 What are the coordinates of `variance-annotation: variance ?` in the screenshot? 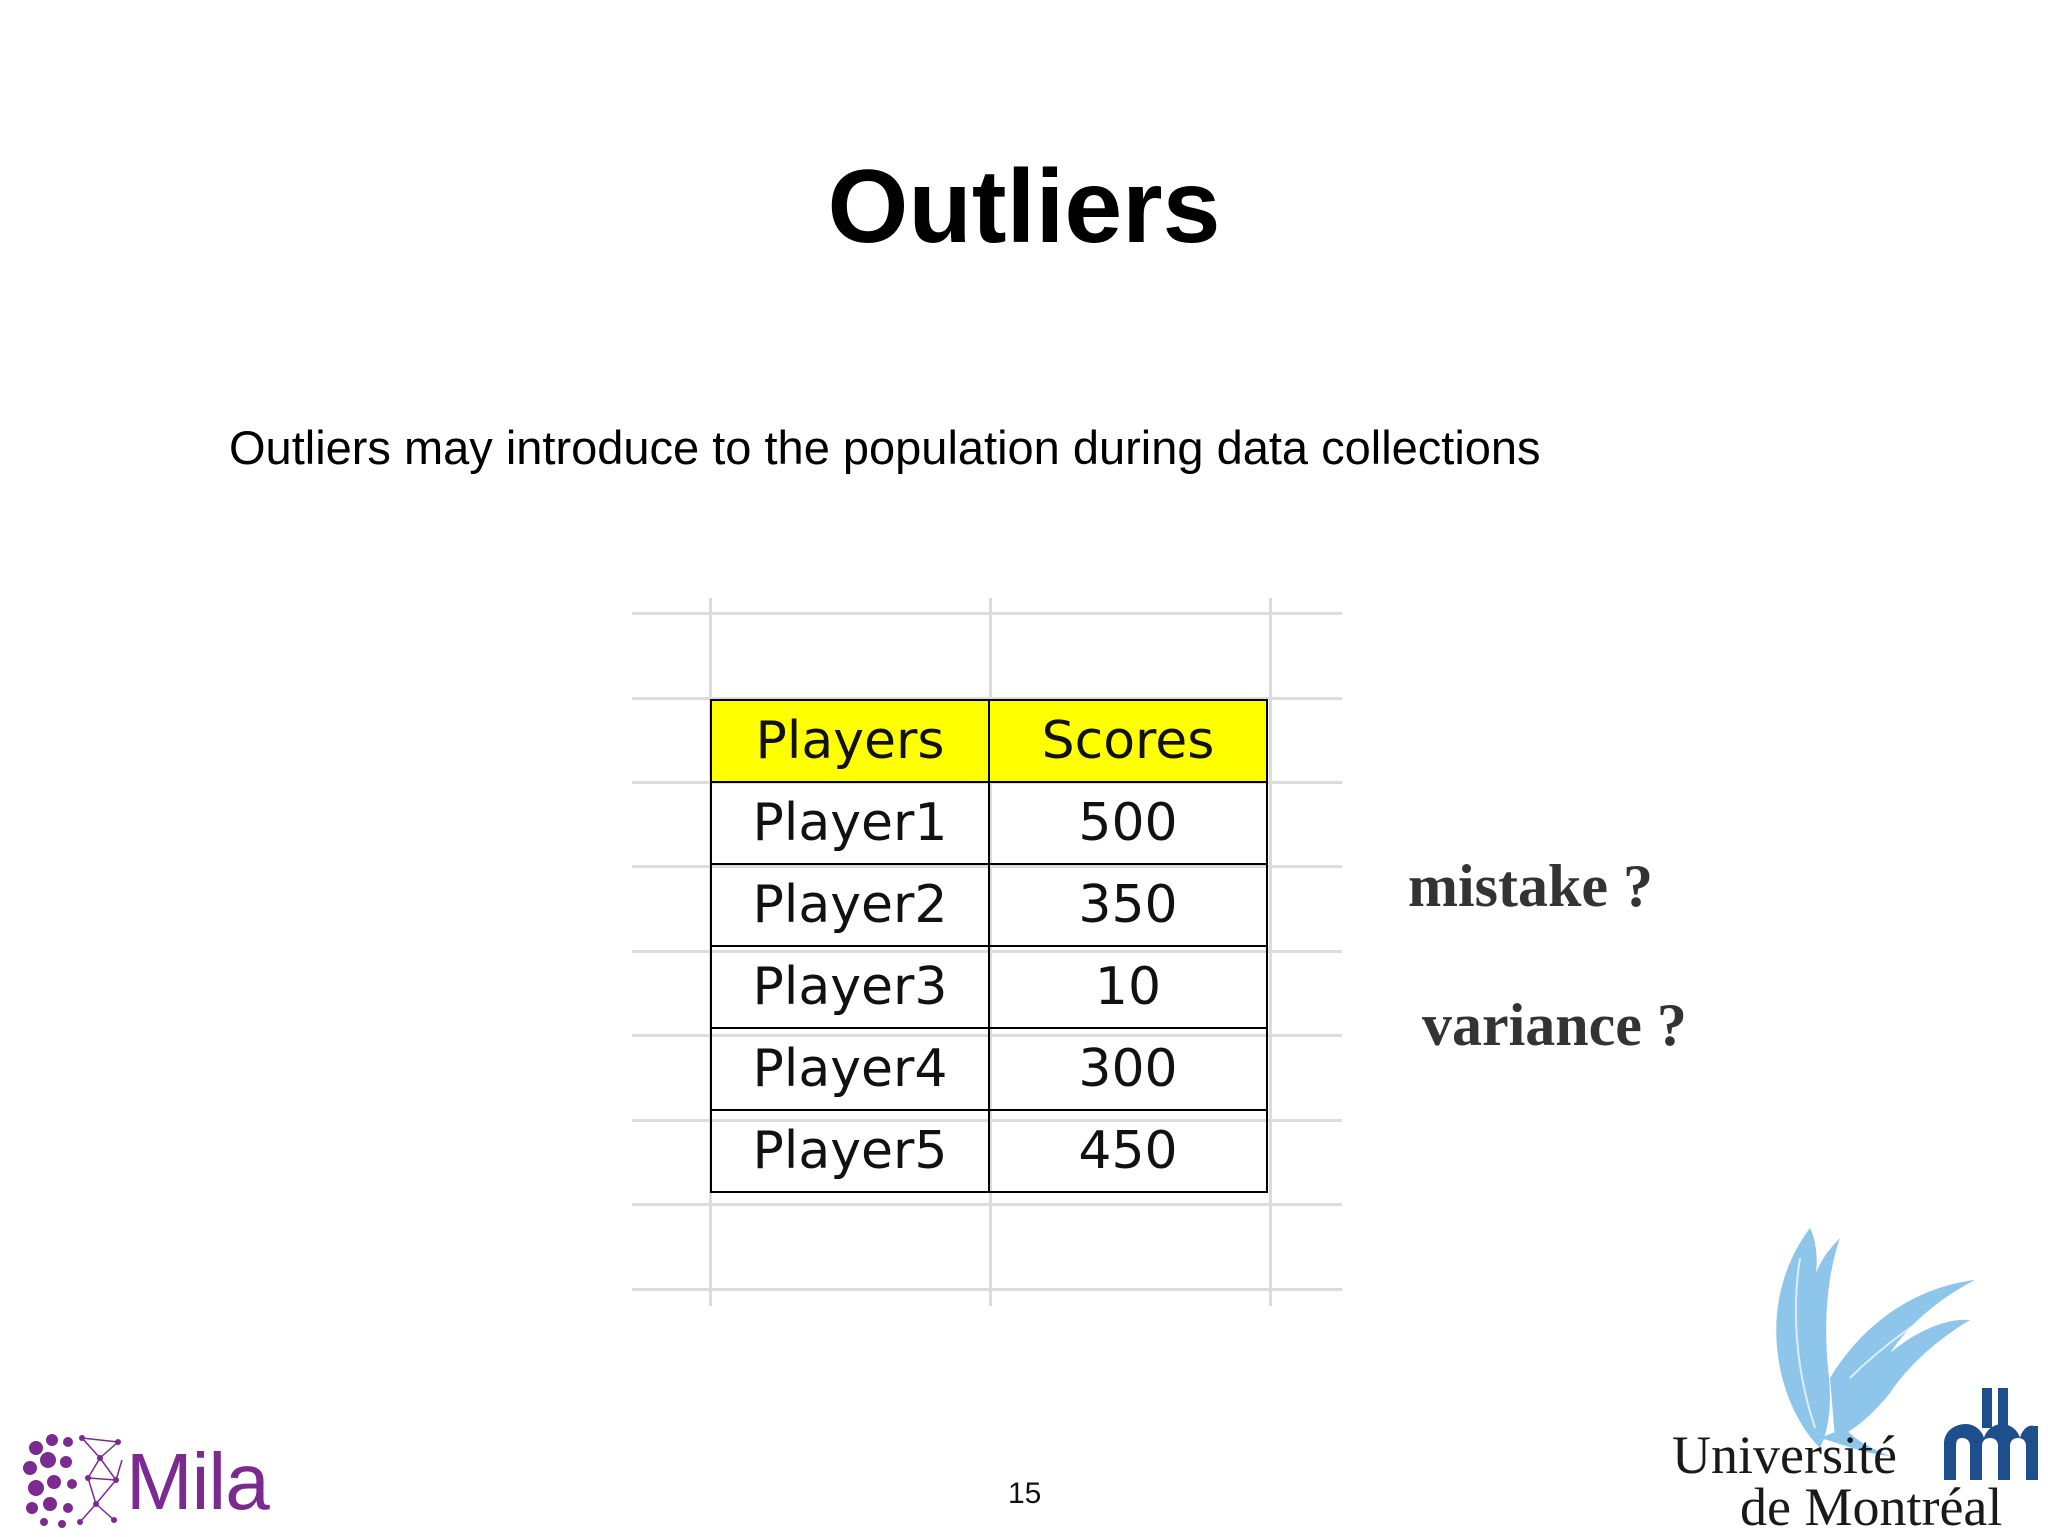 It's located at (1554, 1025).